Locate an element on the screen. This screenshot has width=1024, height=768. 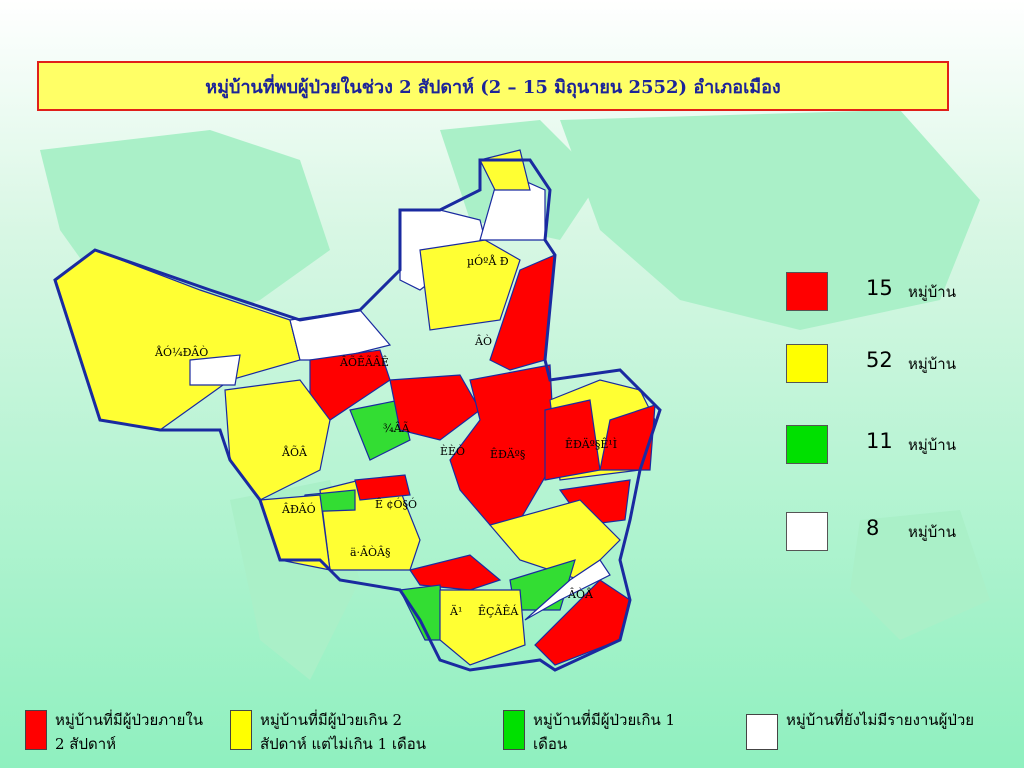
key-item: หมู่บ้านที่มีผู้ป่วยภายใน 2 สัปดาห์ is located at coordinates (120, 733).